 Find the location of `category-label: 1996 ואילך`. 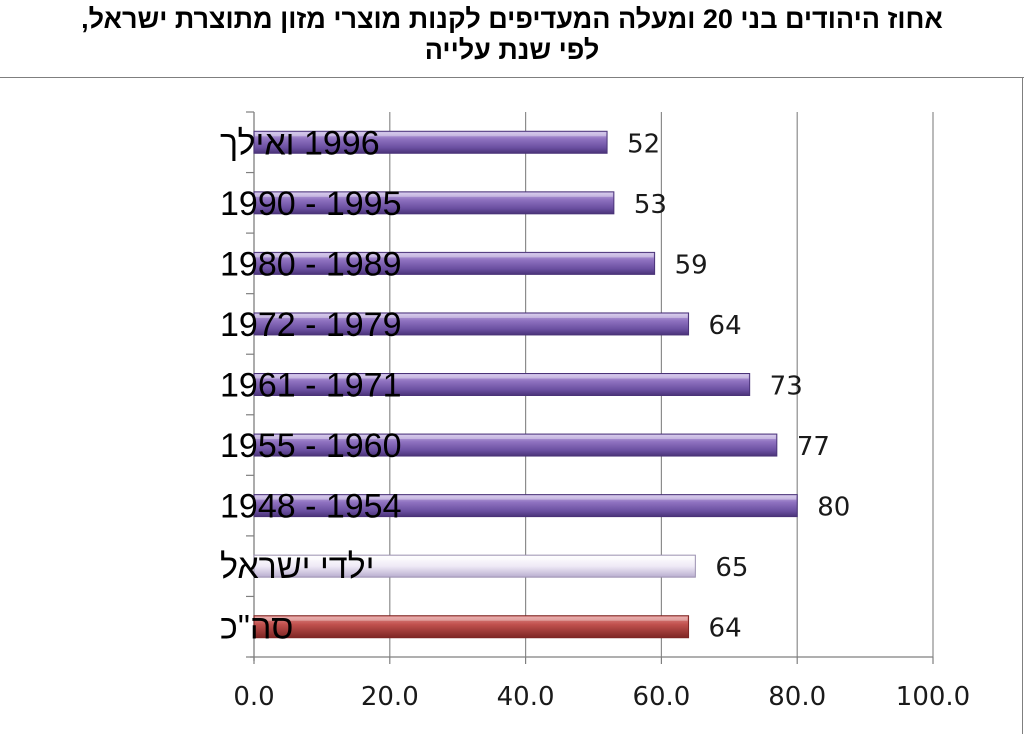

category-label: 1996 ואילך is located at coordinates (300, 143).